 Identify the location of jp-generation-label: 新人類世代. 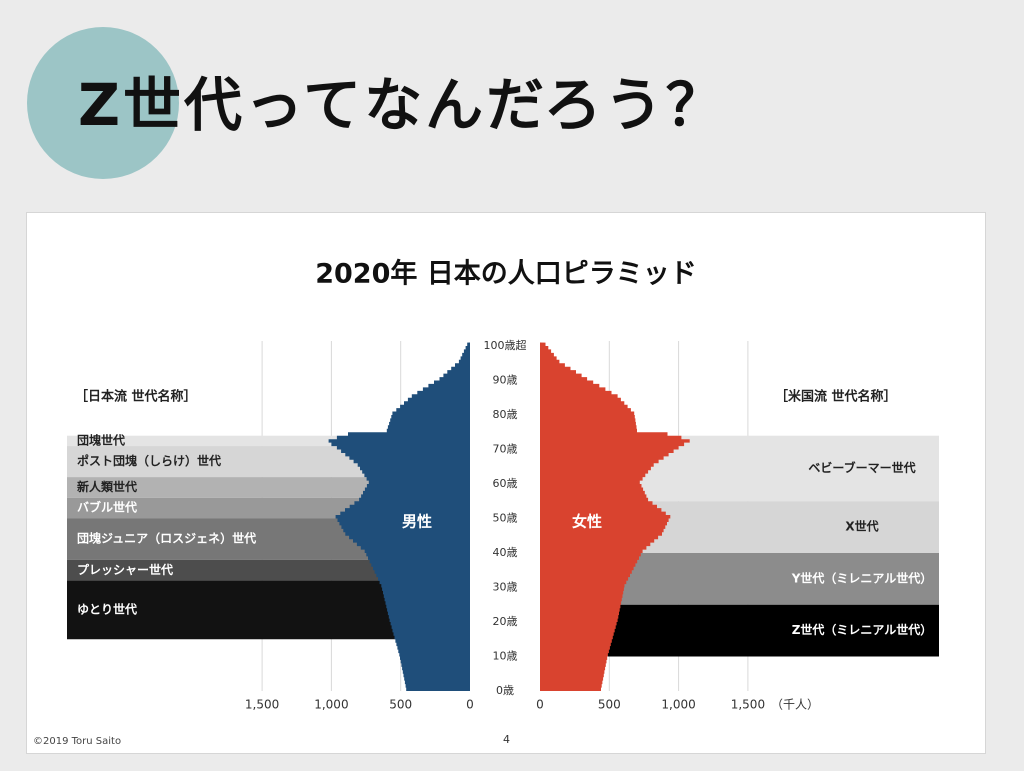
(107, 486).